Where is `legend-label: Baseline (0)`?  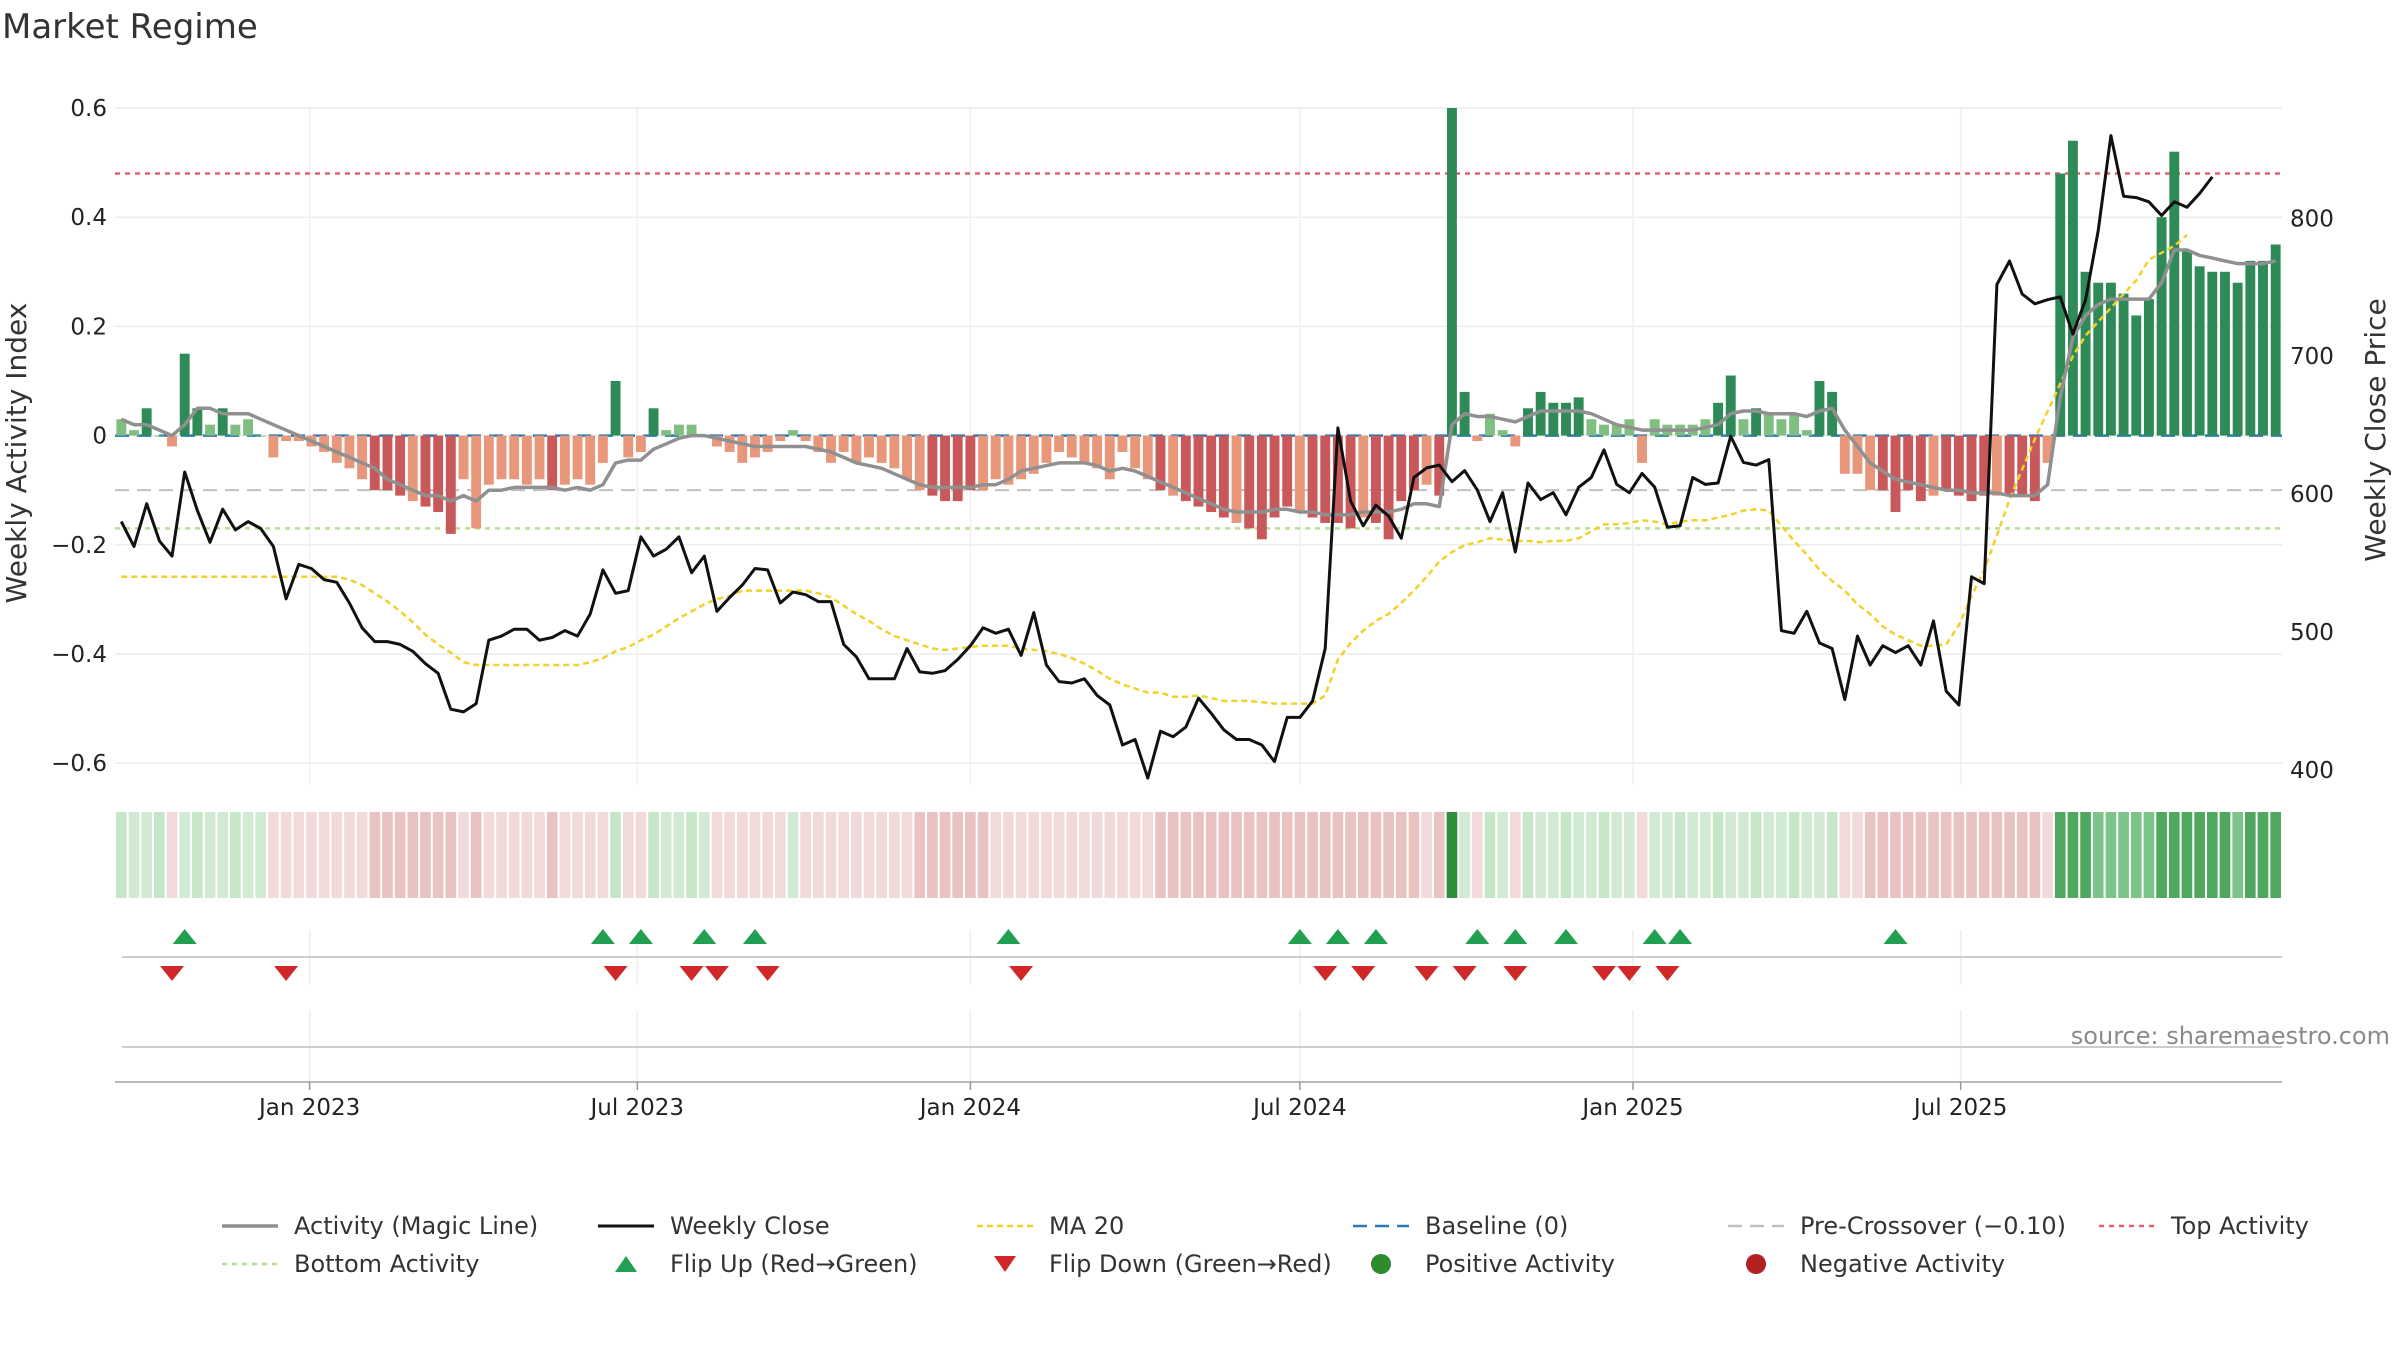 legend-label: Baseline (0) is located at coordinates (1496, 1226).